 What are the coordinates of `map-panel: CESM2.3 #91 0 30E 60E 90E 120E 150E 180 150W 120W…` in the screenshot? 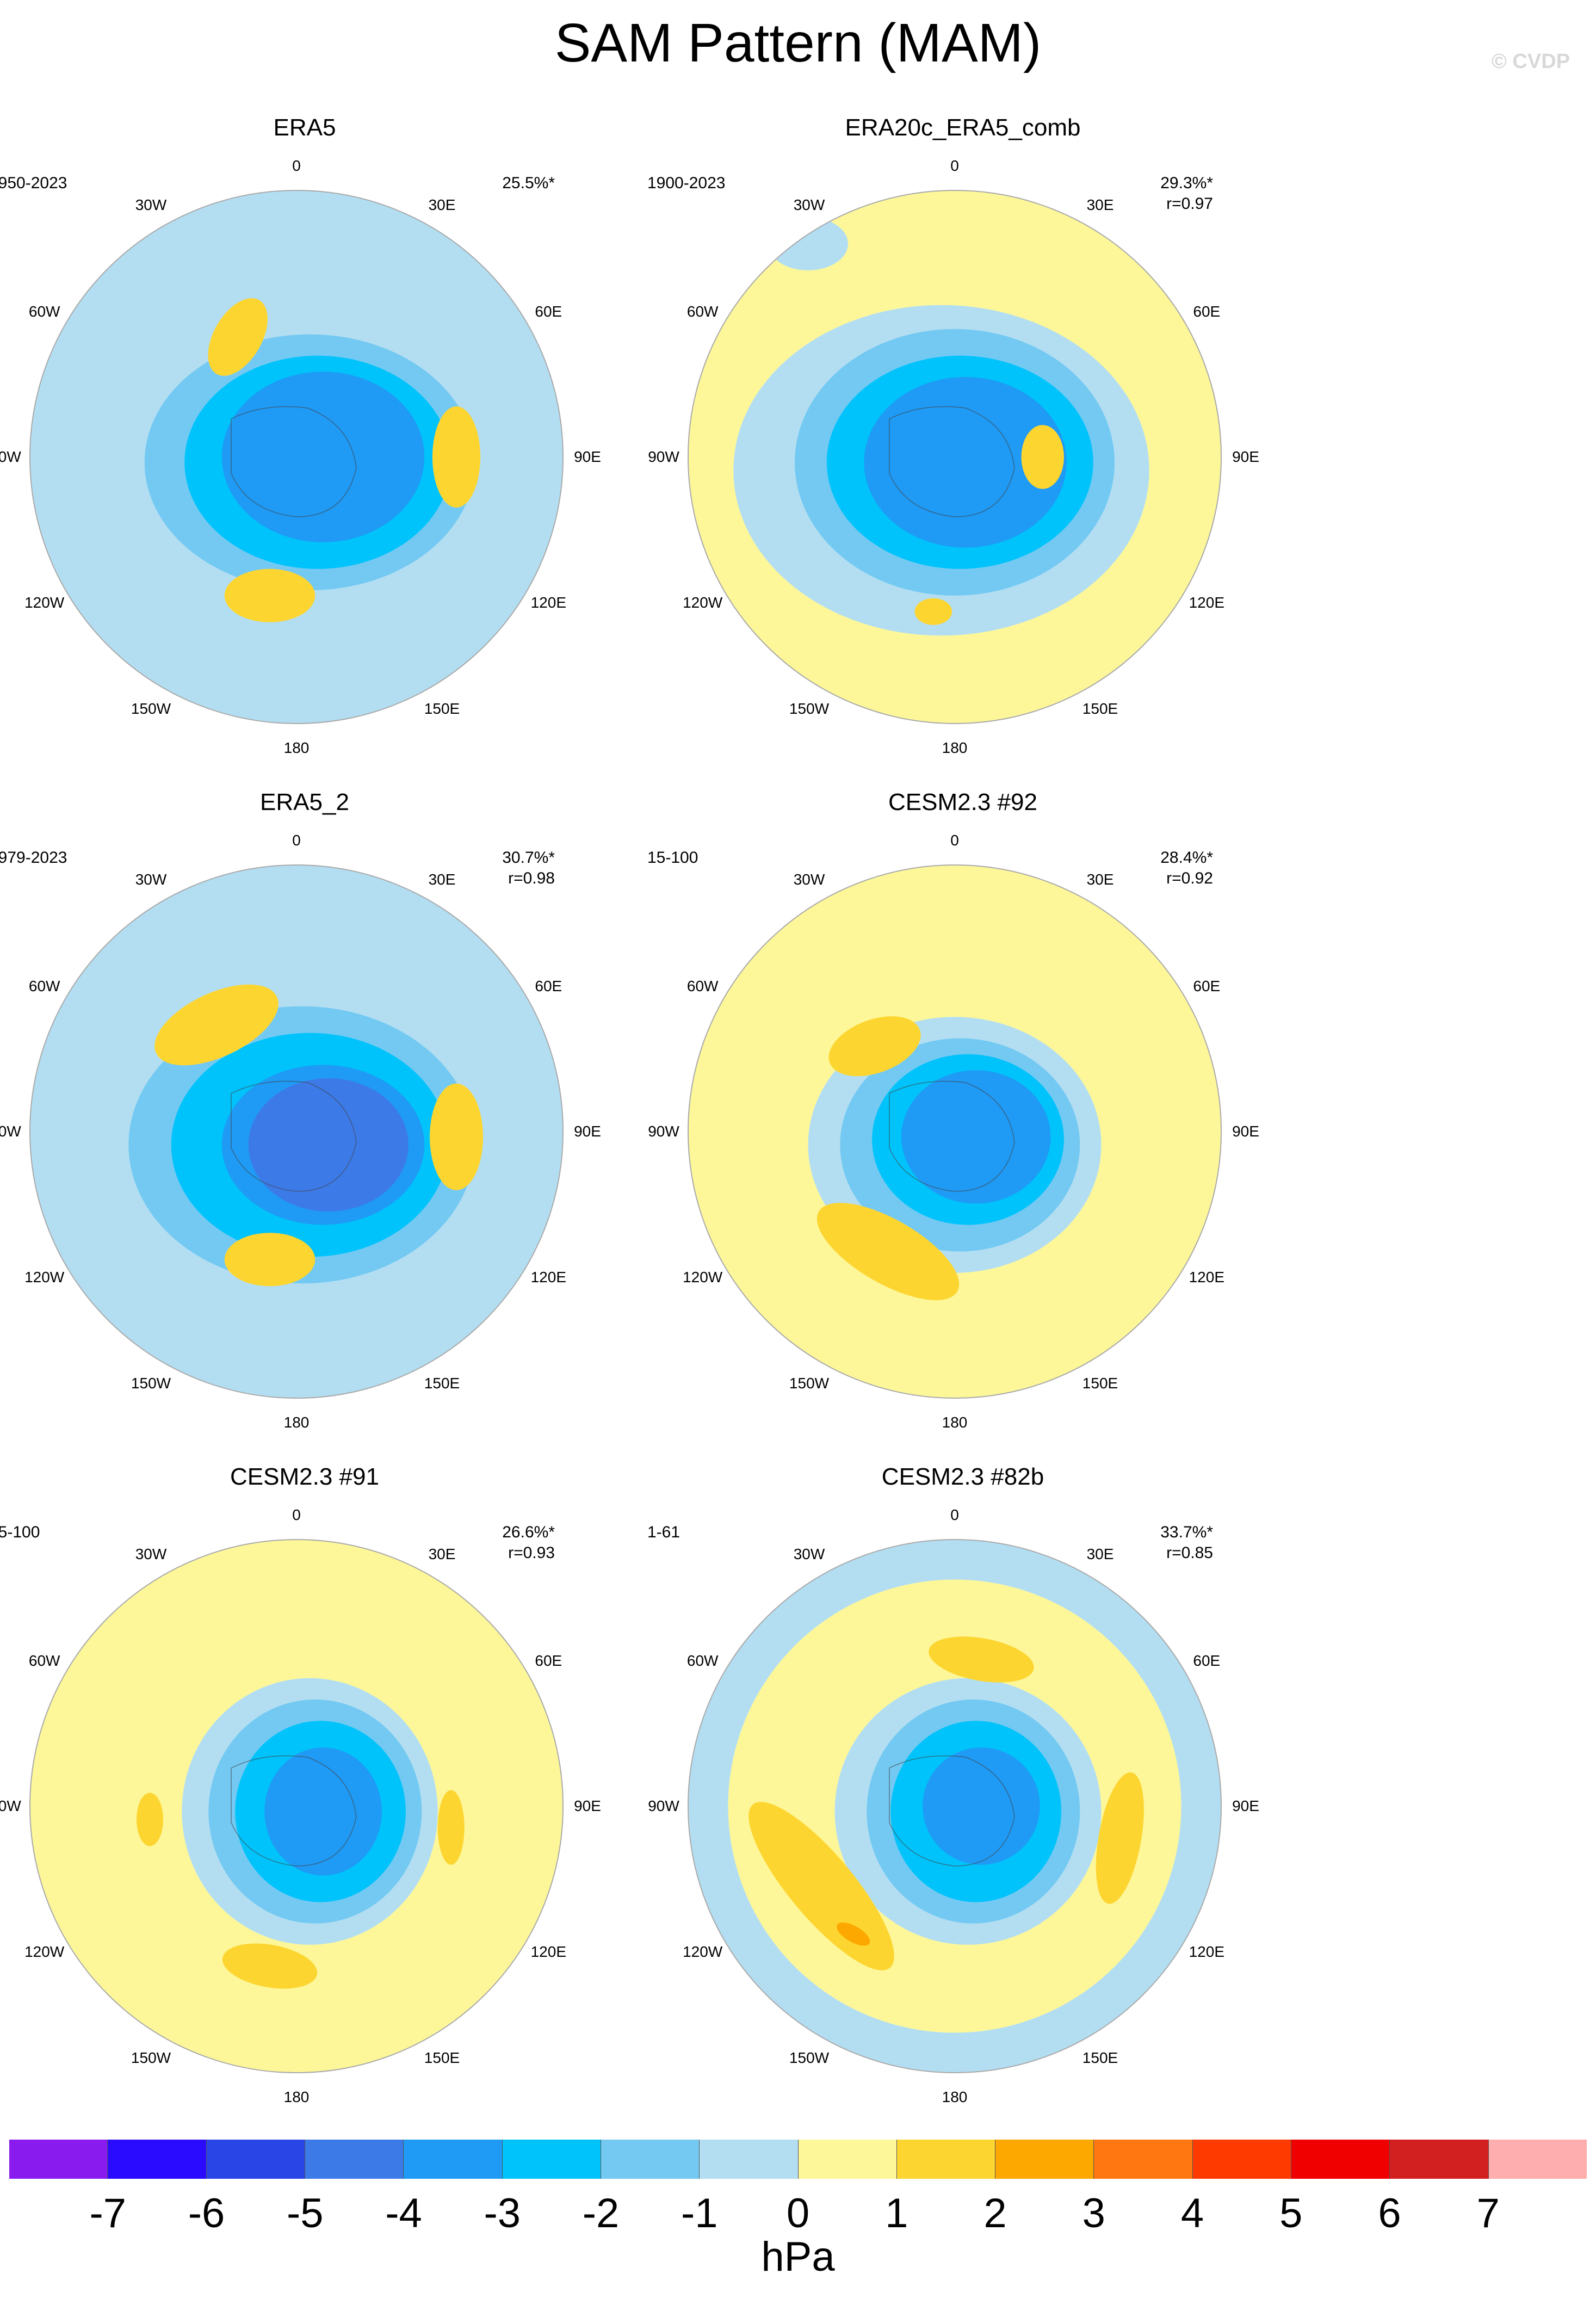 It's located at (329, 1798).